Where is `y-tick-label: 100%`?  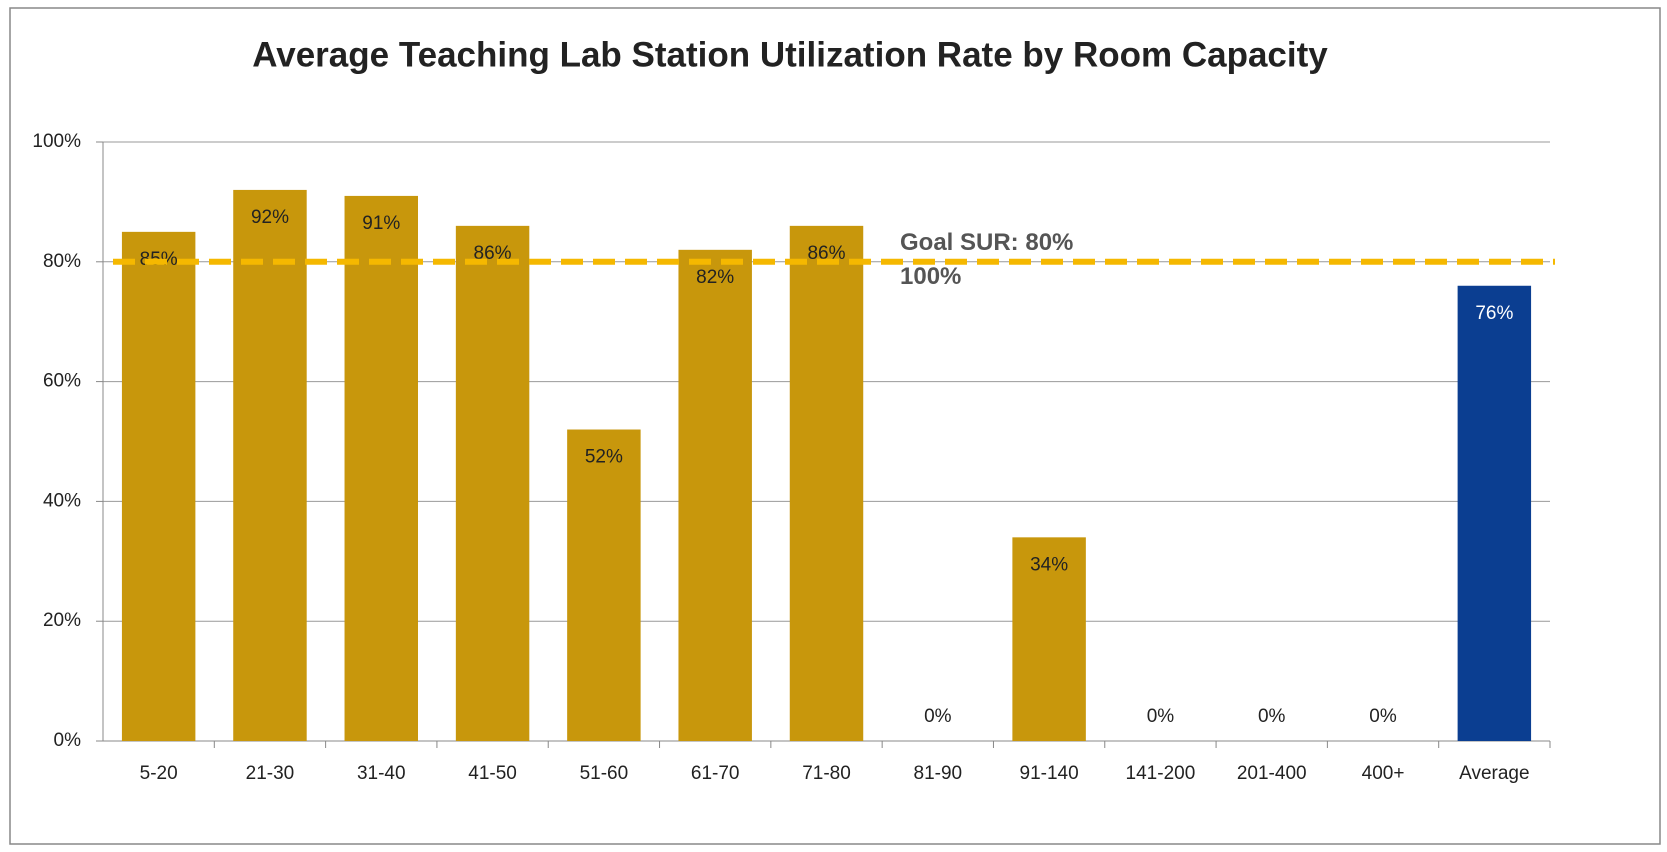 y-tick-label: 100% is located at coordinates (56, 141).